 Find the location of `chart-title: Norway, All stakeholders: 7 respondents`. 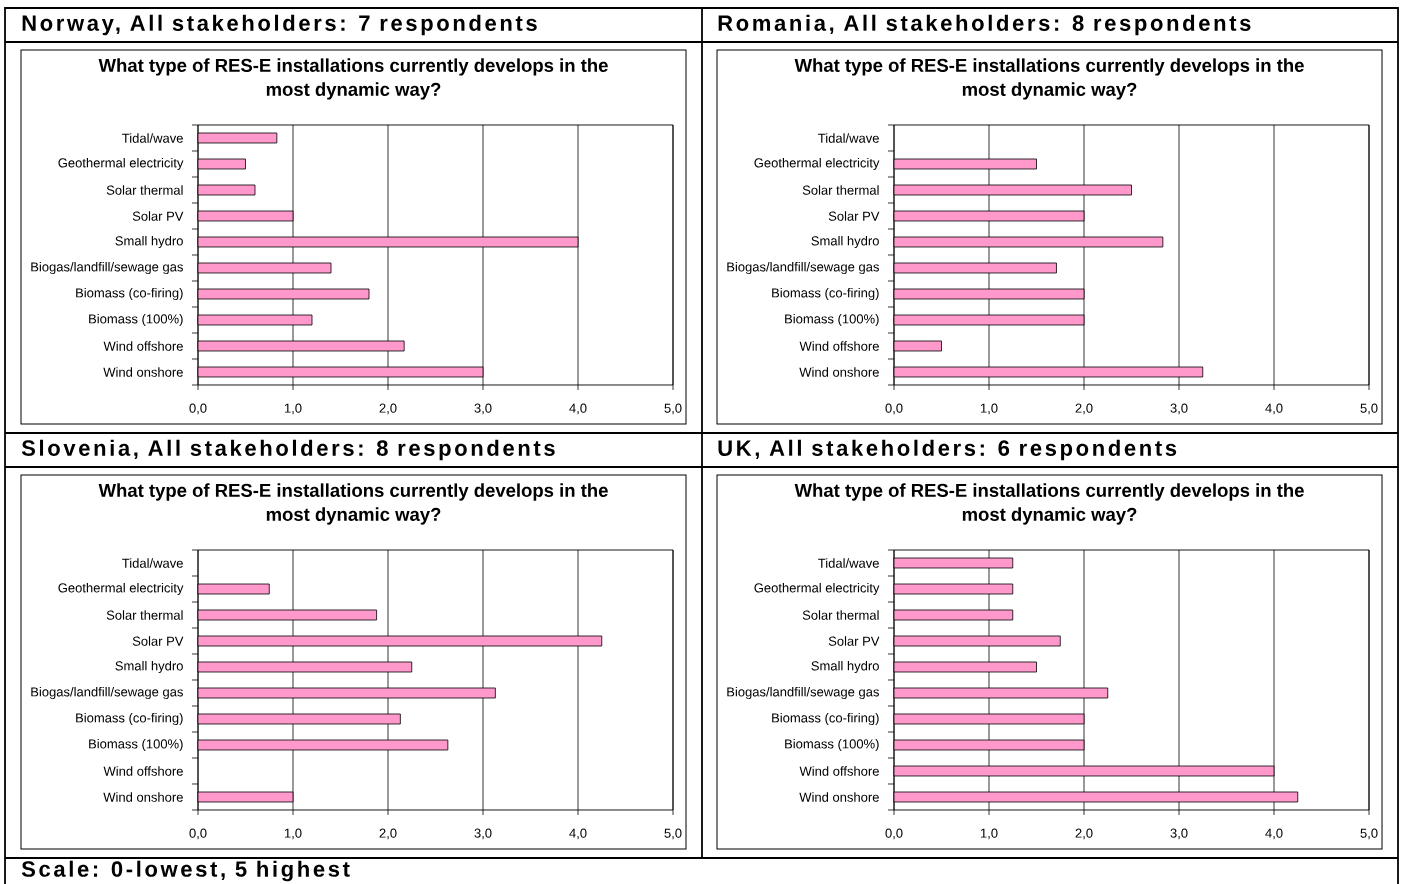

chart-title: Norway, All stakeholders: 7 respondents is located at coordinates (279, 25).